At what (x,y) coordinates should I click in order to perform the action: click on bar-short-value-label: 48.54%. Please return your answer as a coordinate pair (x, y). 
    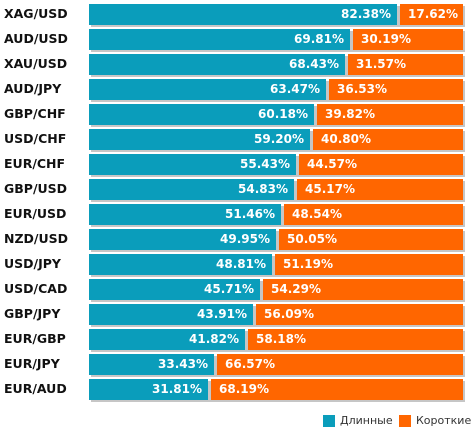
    Looking at the image, I should click on (317, 214).